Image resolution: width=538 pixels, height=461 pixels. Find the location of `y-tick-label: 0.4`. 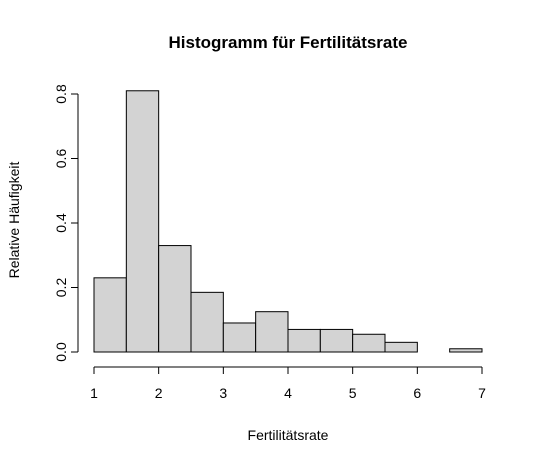

y-tick-label: 0.4 is located at coordinates (61, 223).